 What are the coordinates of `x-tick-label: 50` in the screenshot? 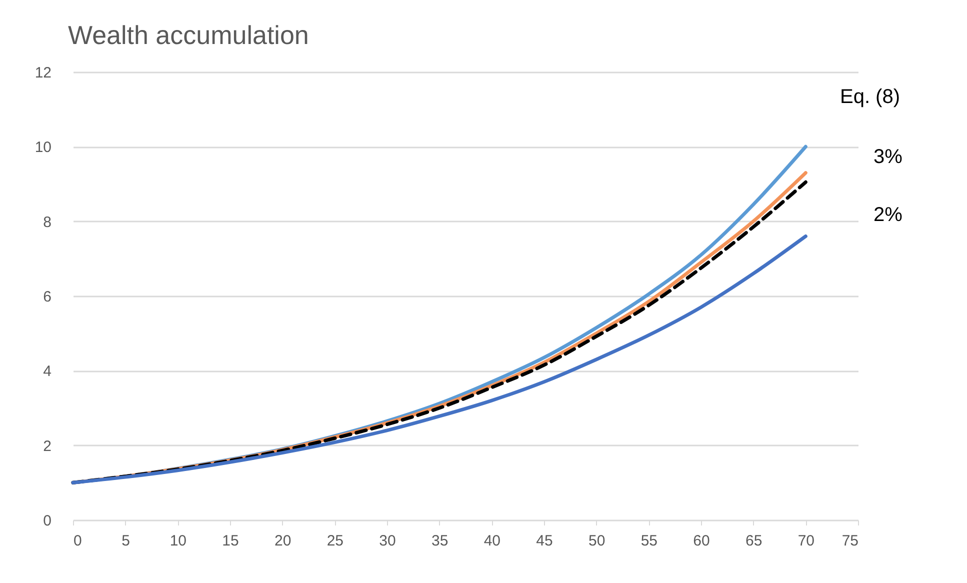 It's located at (597, 541).